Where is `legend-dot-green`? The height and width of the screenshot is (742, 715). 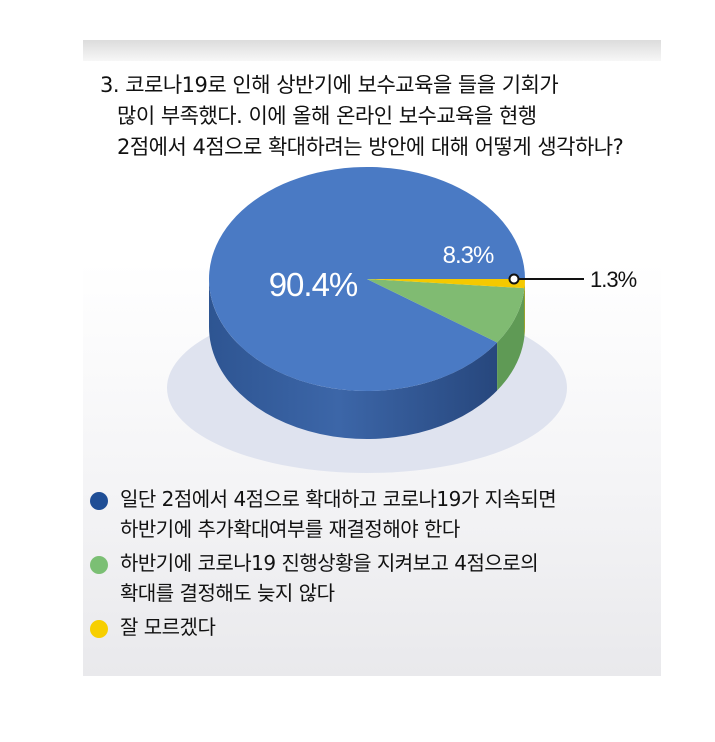
legend-dot-green is located at coordinates (99, 565).